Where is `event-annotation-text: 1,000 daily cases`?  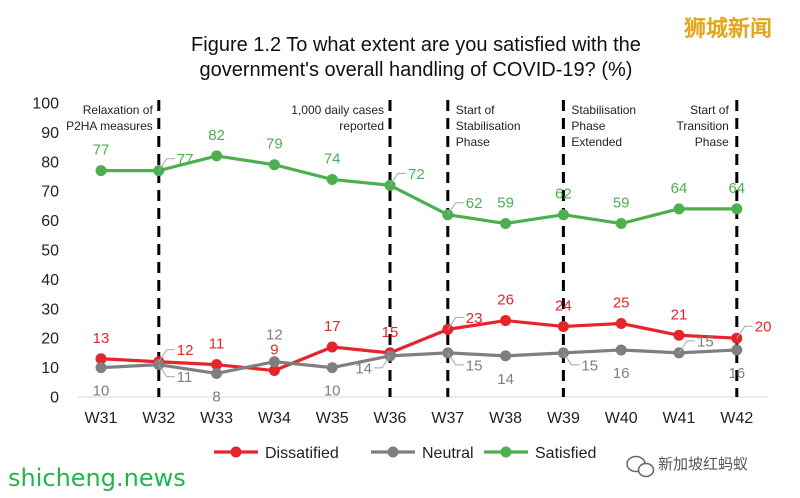 event-annotation-text: 1,000 daily cases is located at coordinates (337, 110).